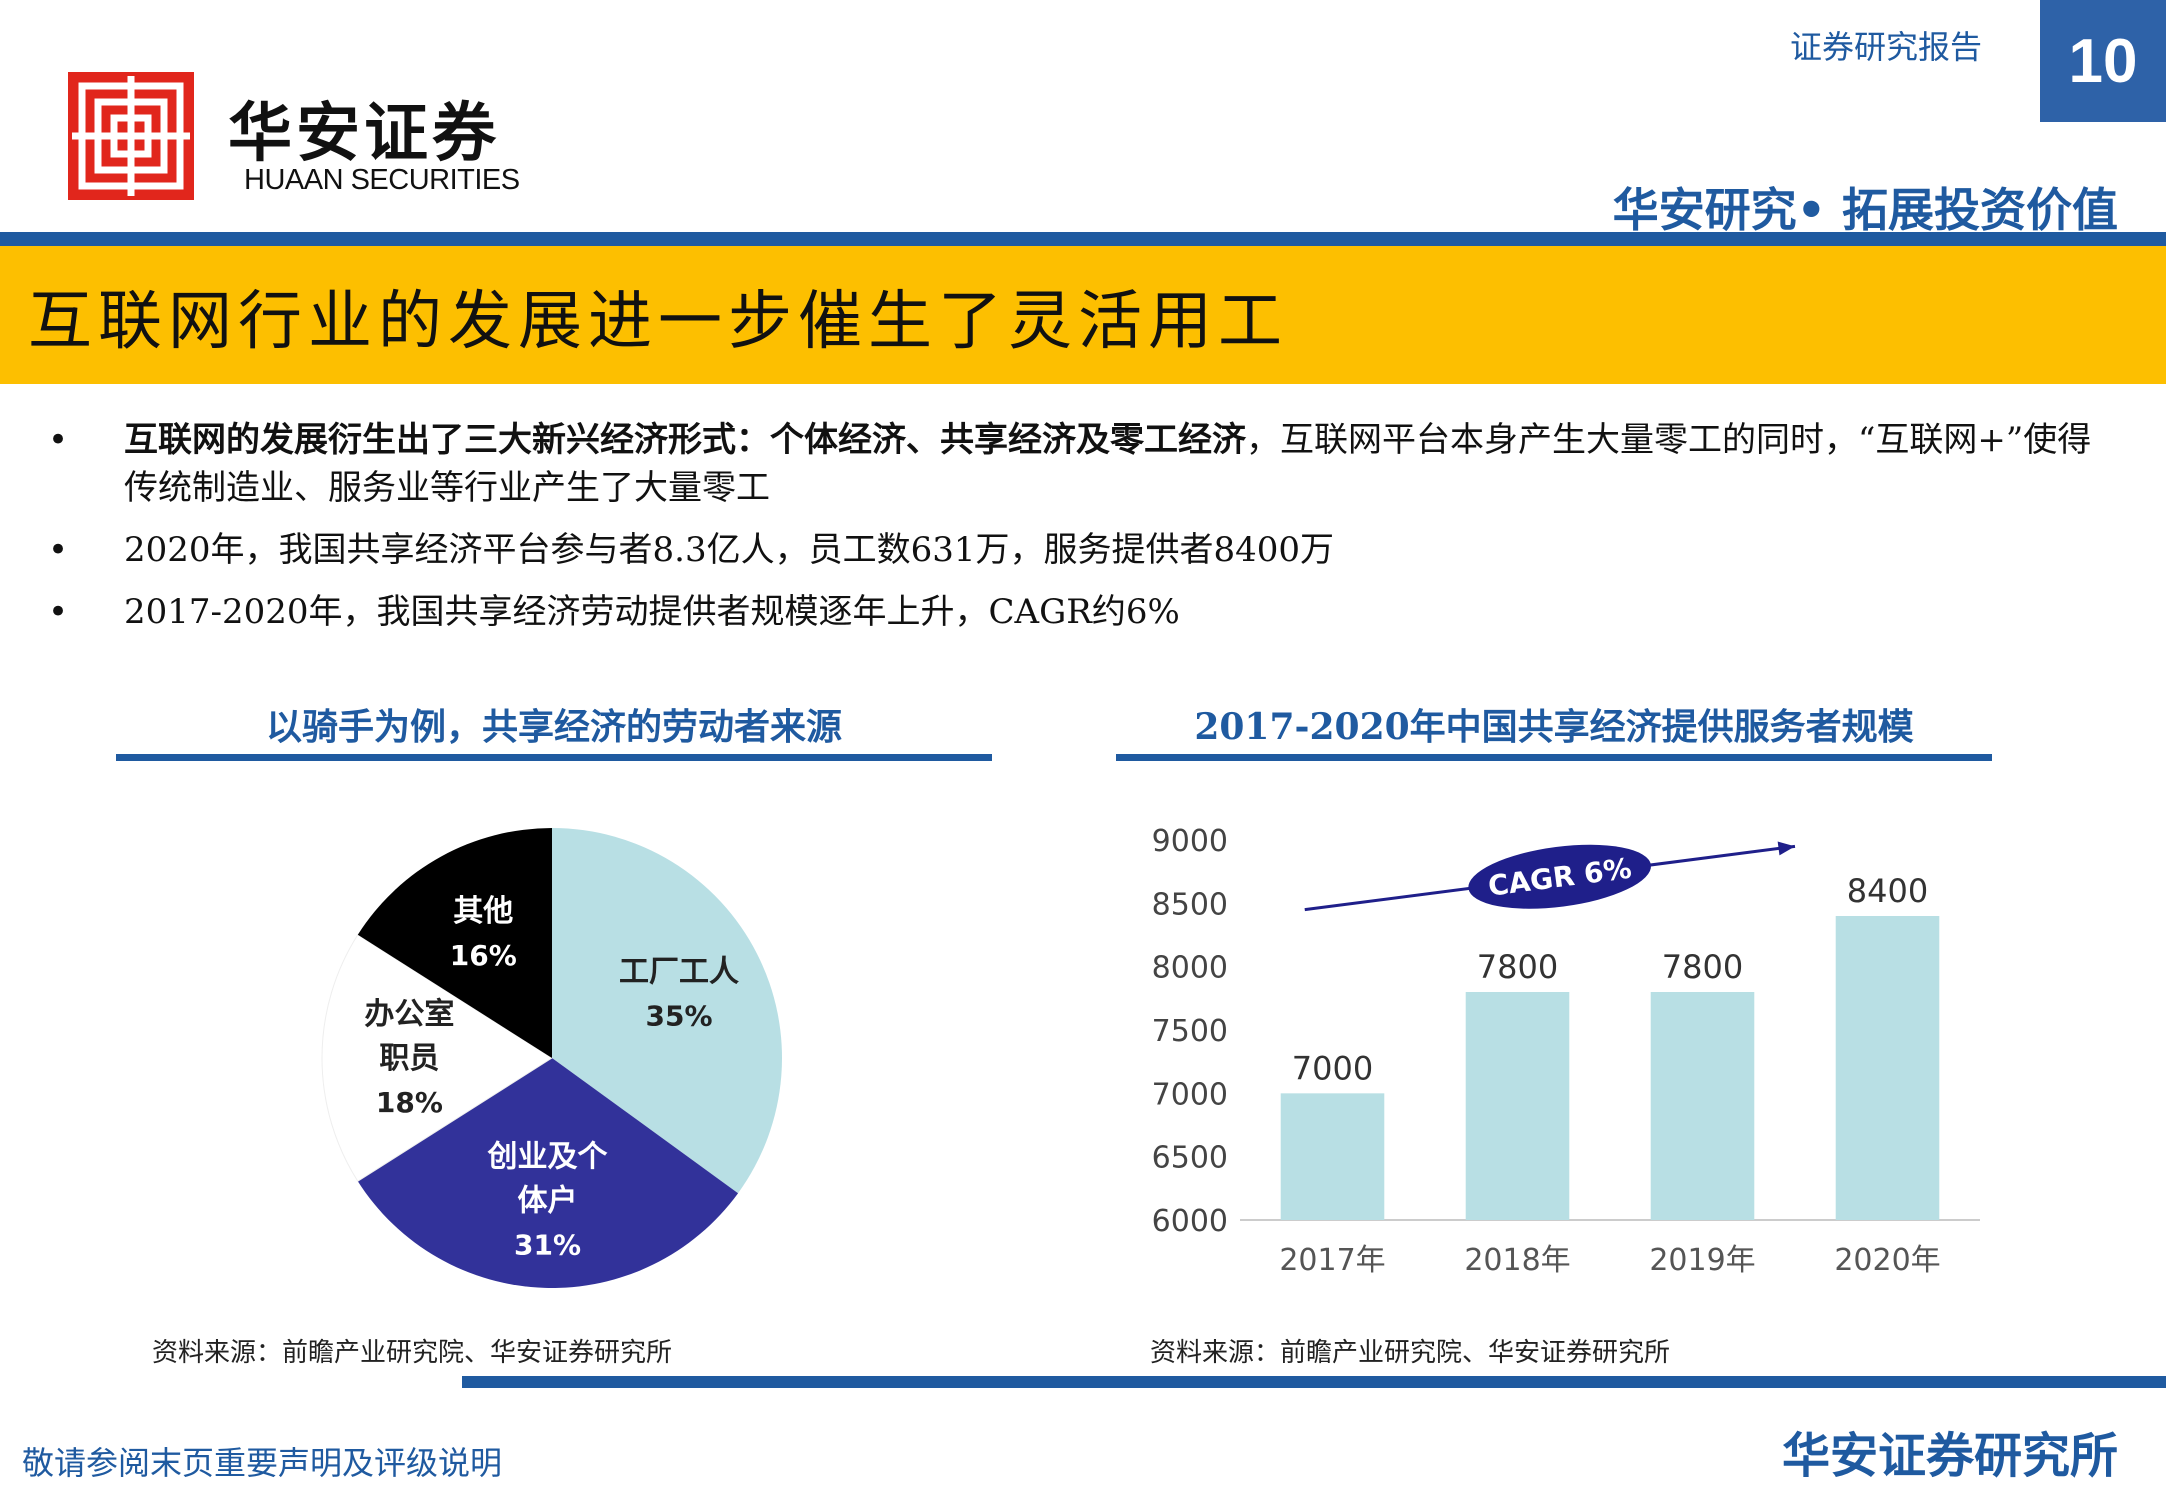  Describe the element at coordinates (2103, 61) in the screenshot. I see `page-number: 10` at that location.